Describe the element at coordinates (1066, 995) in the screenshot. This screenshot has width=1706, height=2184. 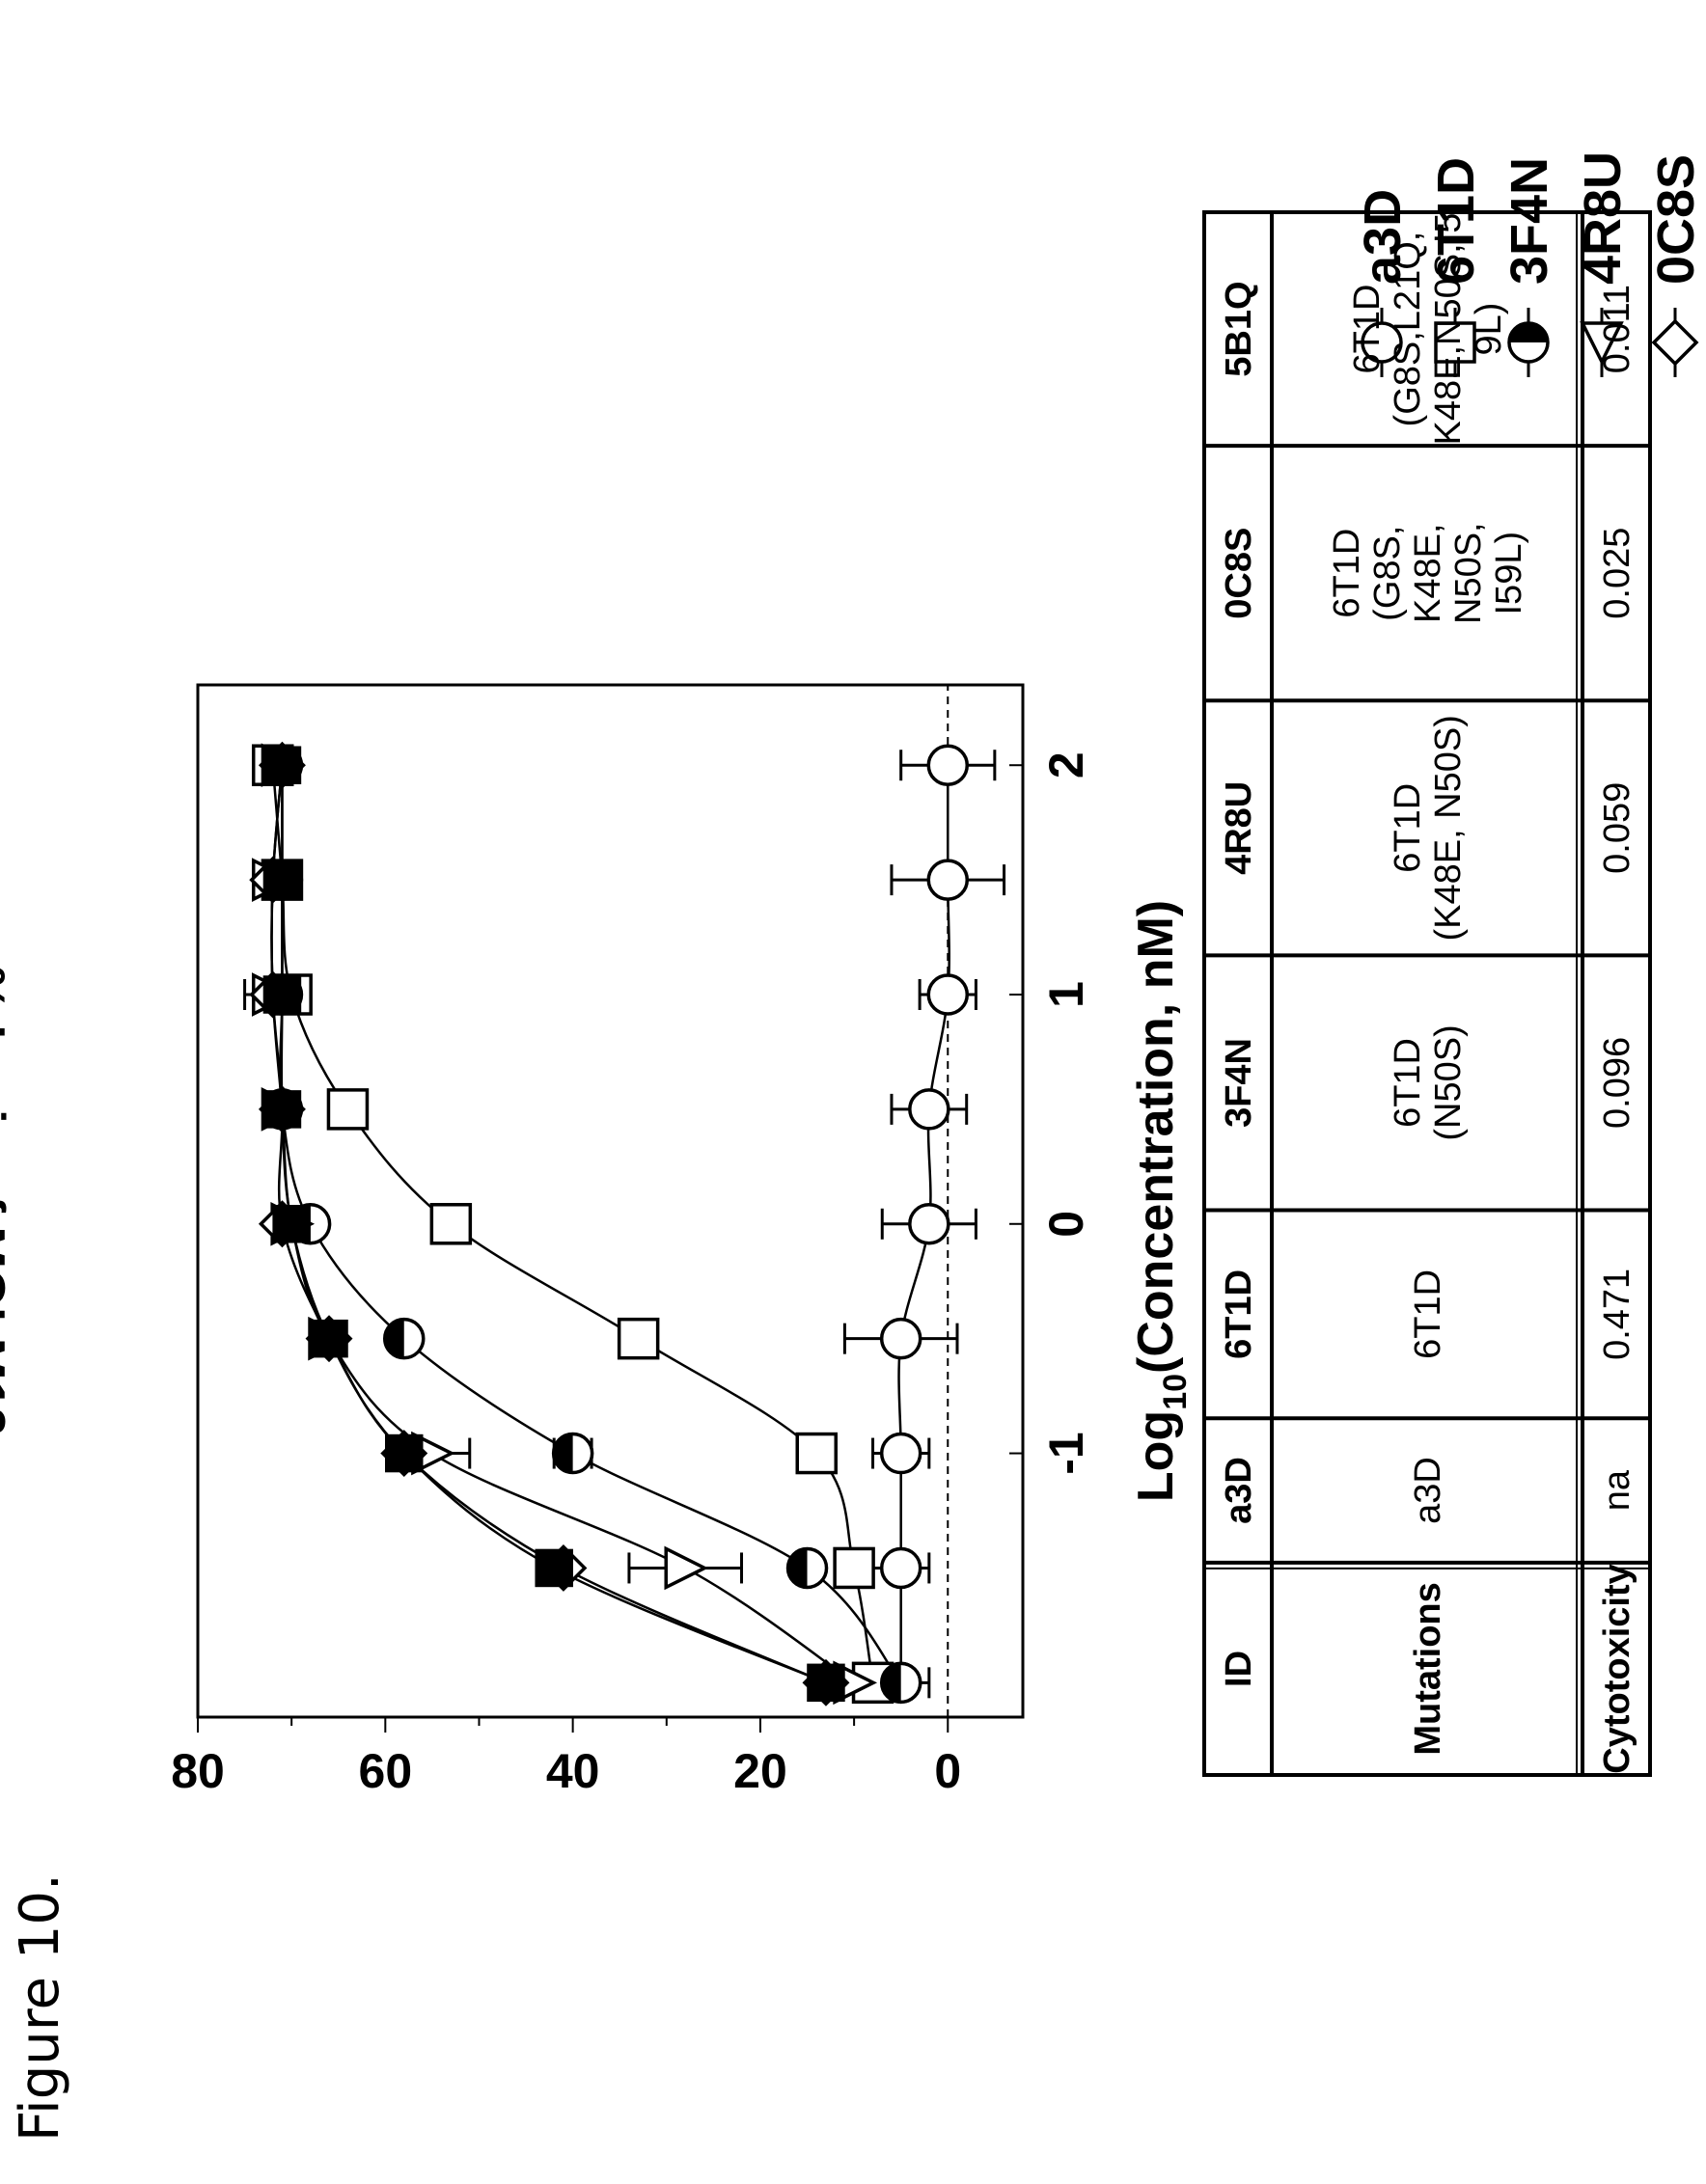
I see `x-tick-label: 1` at that location.